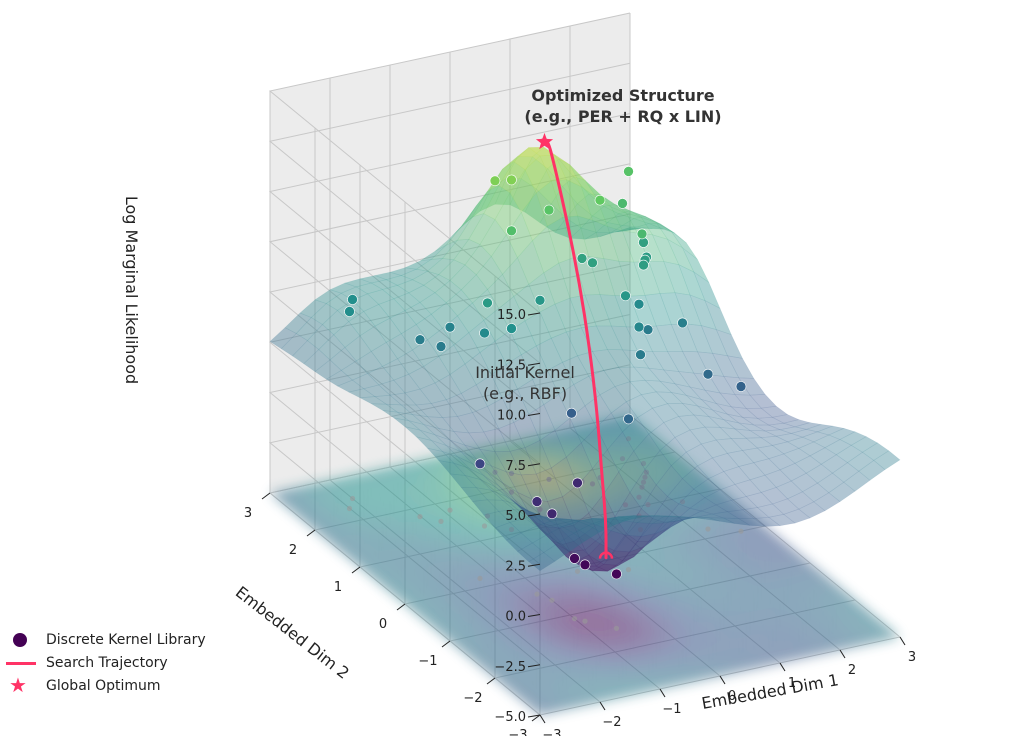 The height and width of the screenshot is (736, 1022). Describe the element at coordinates (574, 349) in the screenshot. I see `search-trajectory` at that location.